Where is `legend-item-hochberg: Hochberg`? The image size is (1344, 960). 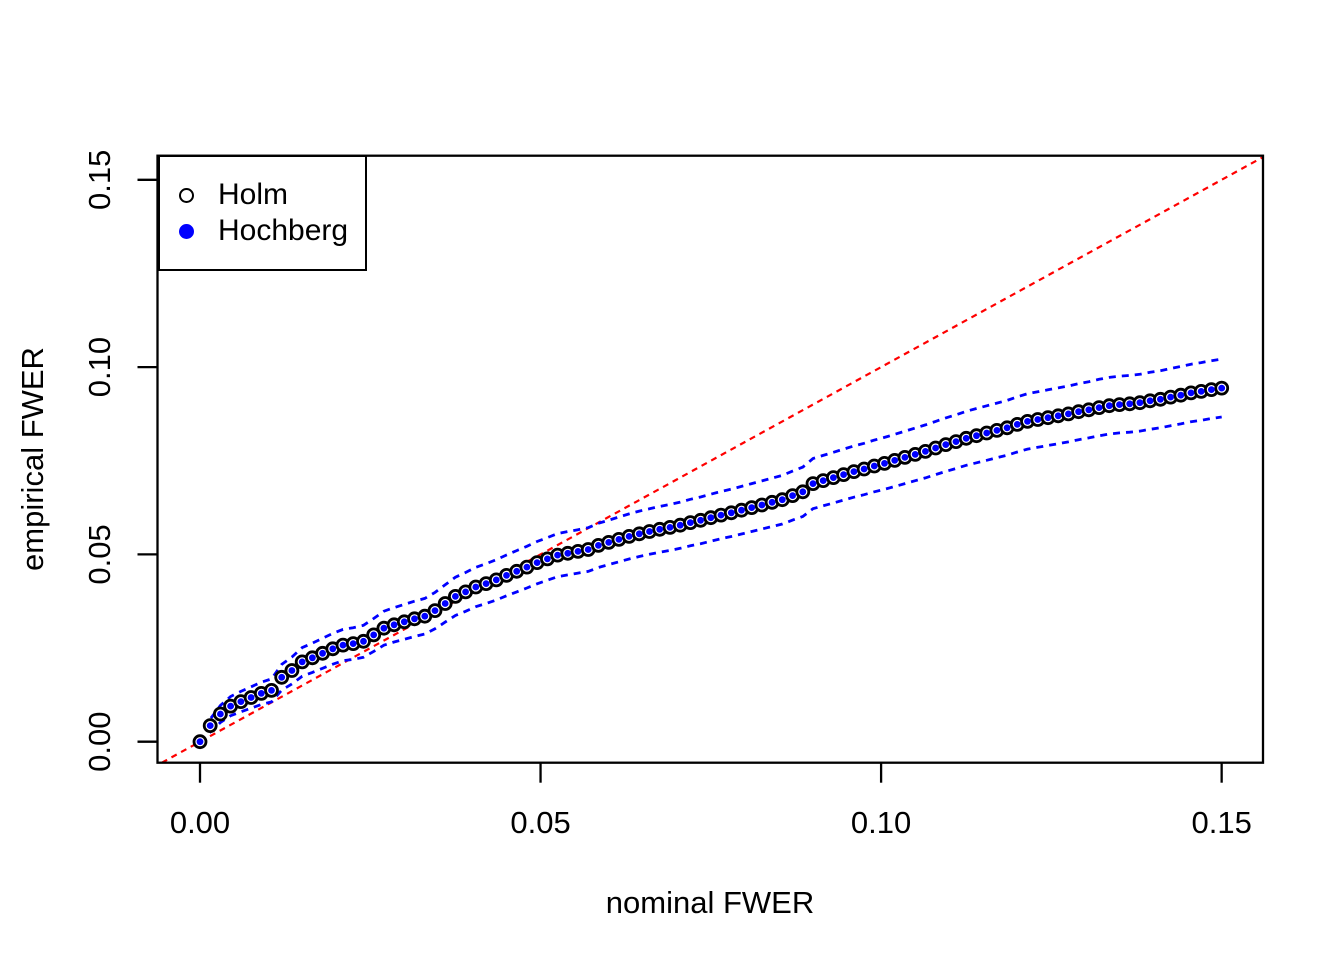 legend-item-hochberg: Hochberg is located at coordinates (262, 231).